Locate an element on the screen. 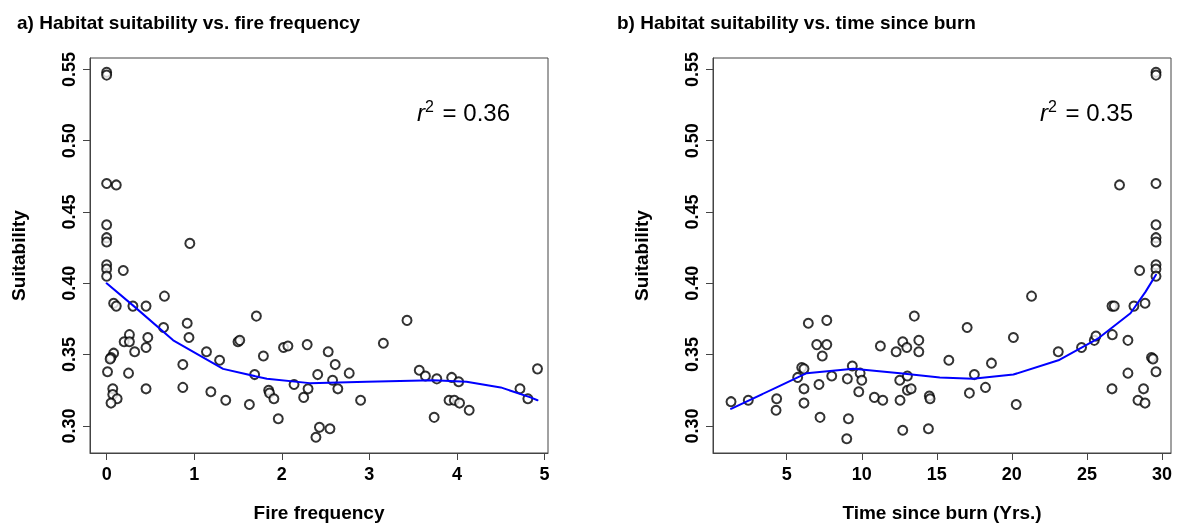  x-tick-label: 30 is located at coordinates (1162, 474).